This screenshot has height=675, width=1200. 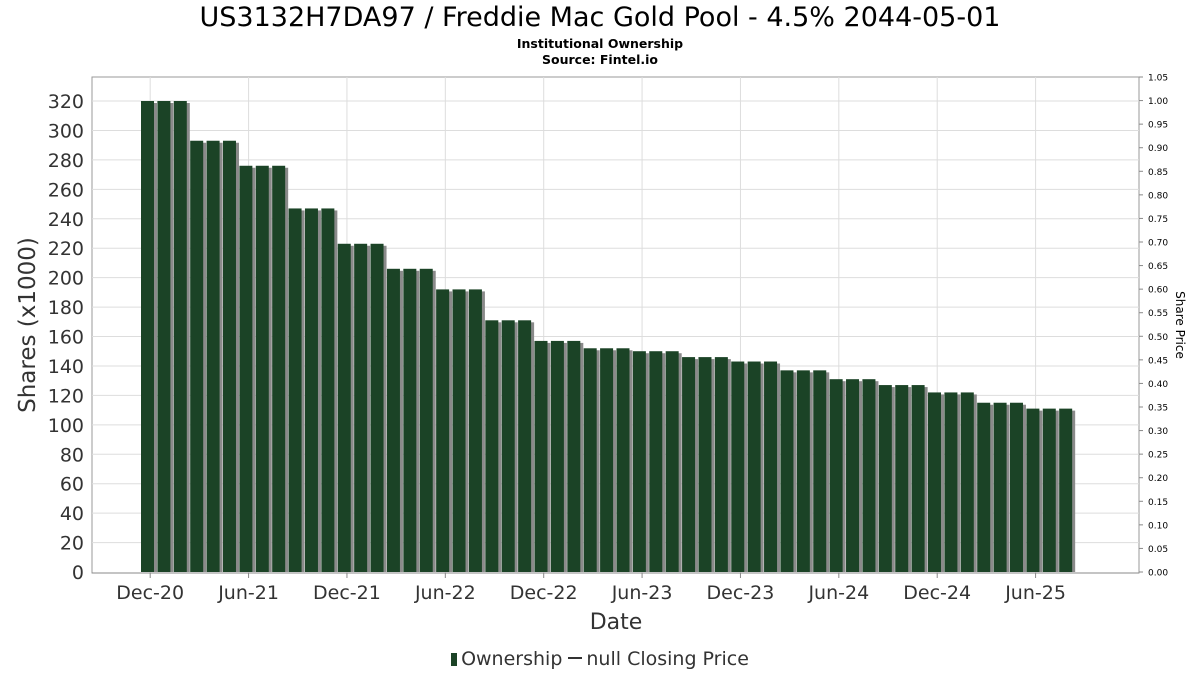 What do you see at coordinates (1158, 503) in the screenshot?
I see `y2-tick-label: 0.15` at bounding box center [1158, 503].